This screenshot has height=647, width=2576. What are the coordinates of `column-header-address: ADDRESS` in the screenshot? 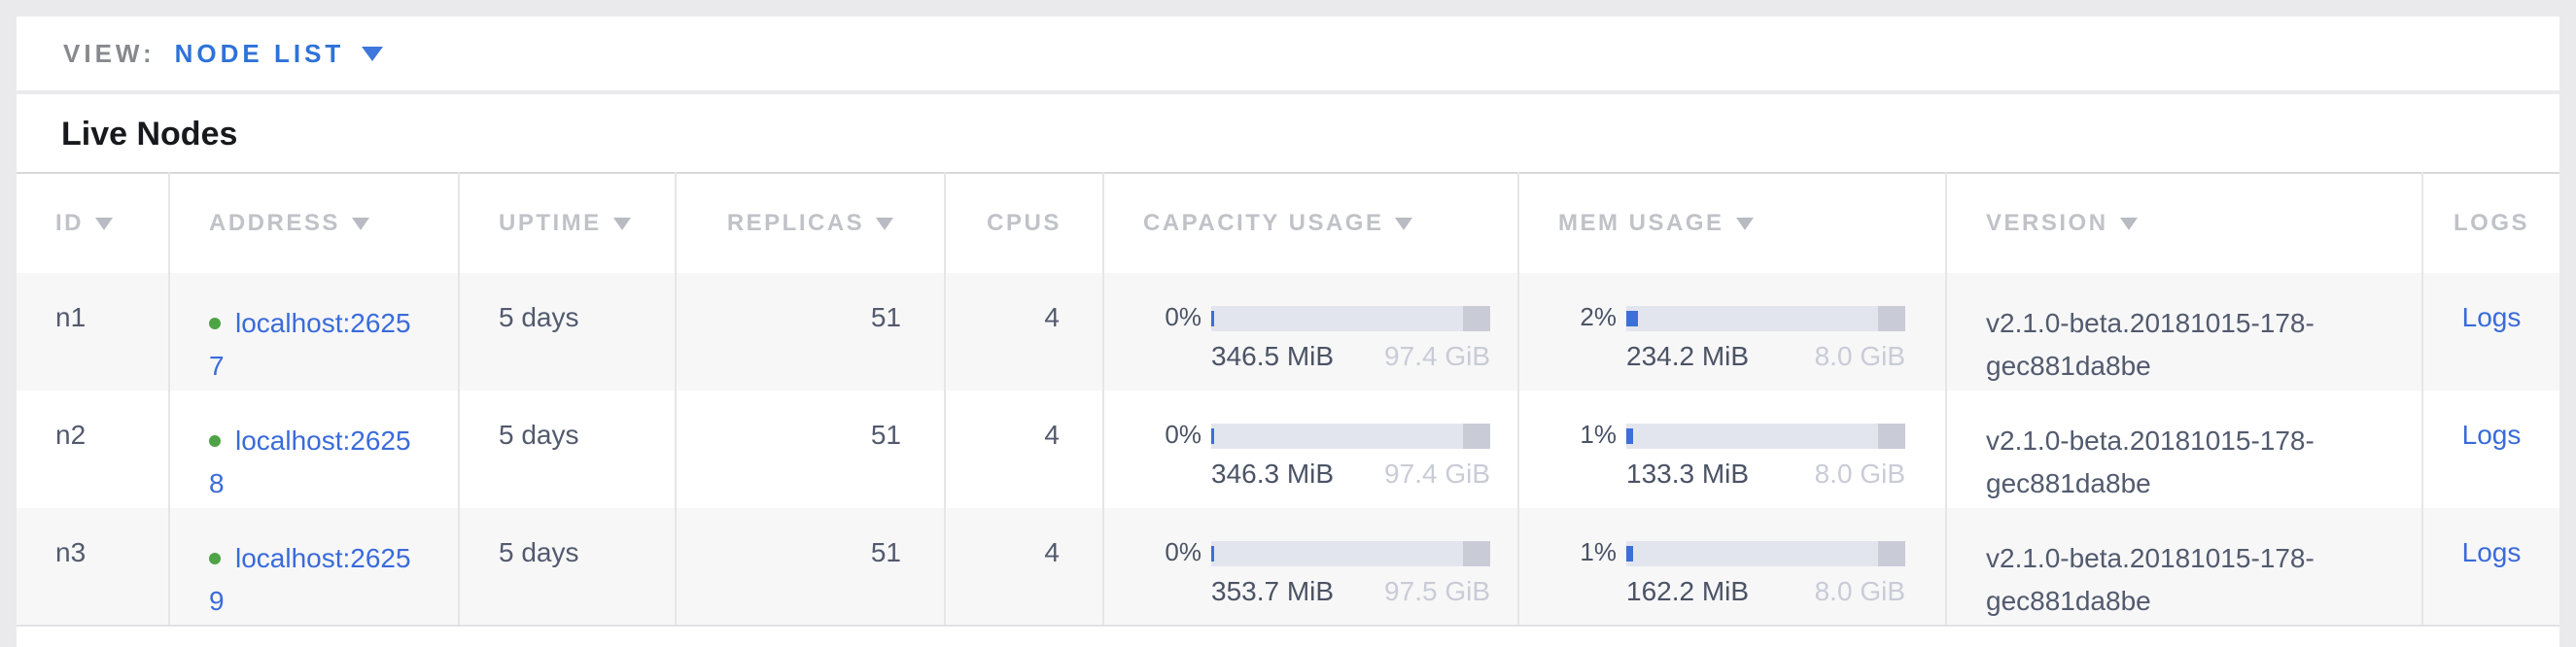 It's located at (313, 223).